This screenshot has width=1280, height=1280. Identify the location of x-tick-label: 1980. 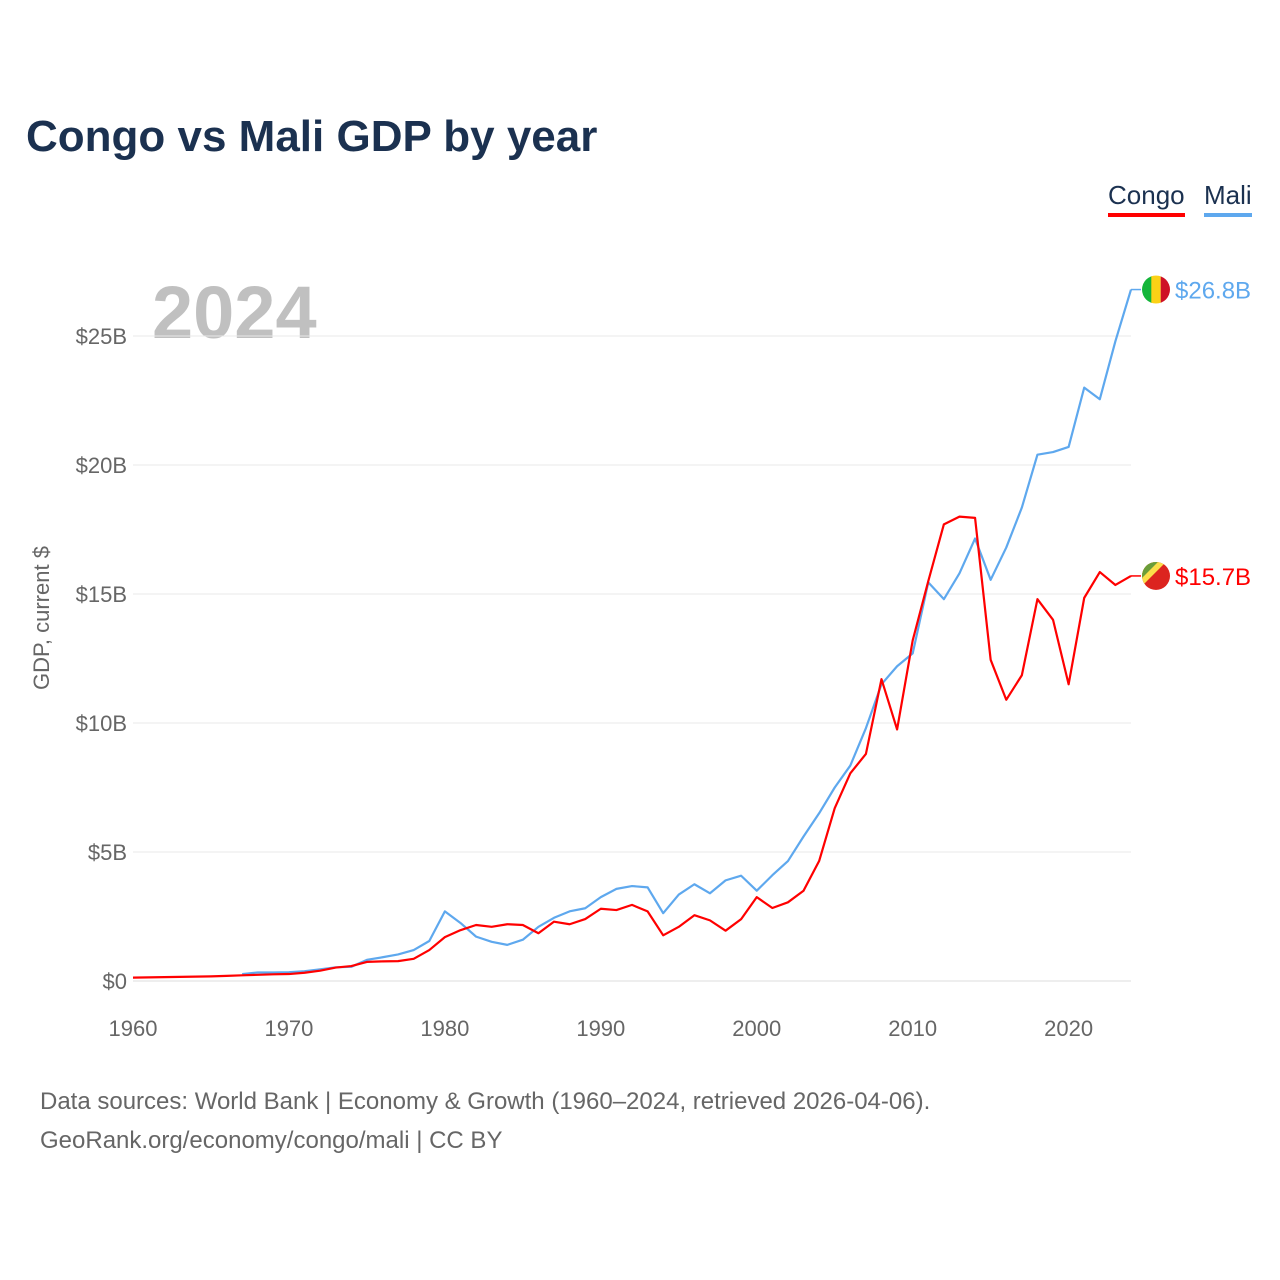
(444, 1028).